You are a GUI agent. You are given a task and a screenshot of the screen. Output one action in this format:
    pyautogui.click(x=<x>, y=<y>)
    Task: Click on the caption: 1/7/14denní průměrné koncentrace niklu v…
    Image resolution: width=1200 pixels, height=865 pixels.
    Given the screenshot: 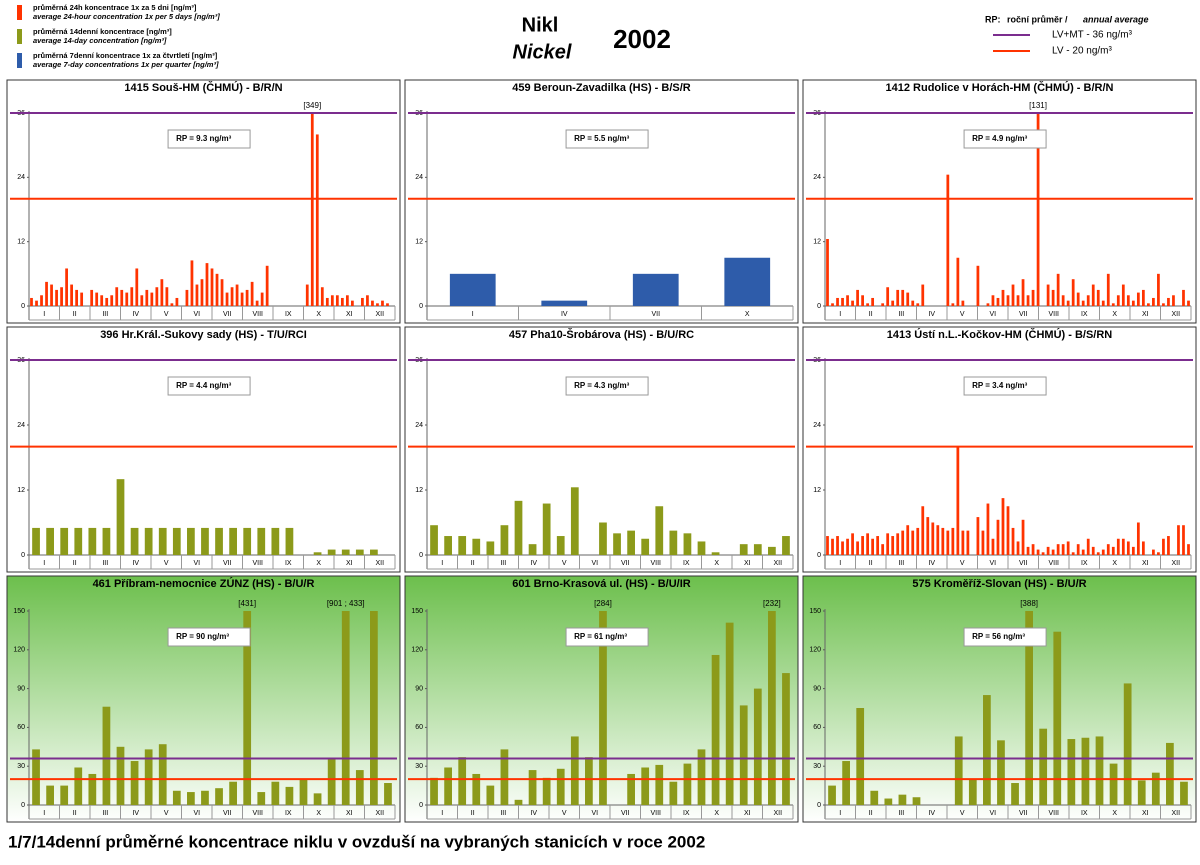 What is the action you would take?
    pyautogui.click(x=356, y=841)
    